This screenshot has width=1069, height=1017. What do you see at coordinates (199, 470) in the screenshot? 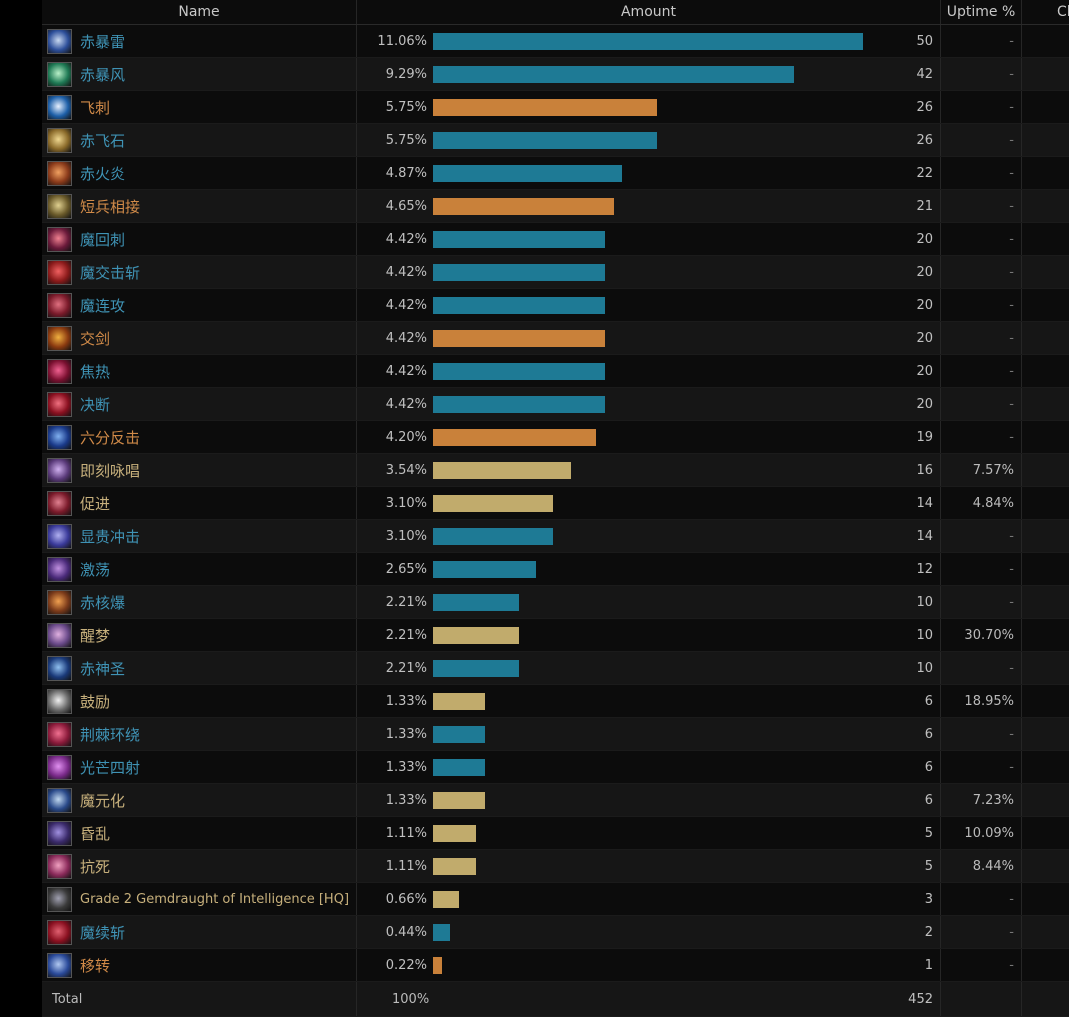
I see `name-cell: 即刻咏唱` at bounding box center [199, 470].